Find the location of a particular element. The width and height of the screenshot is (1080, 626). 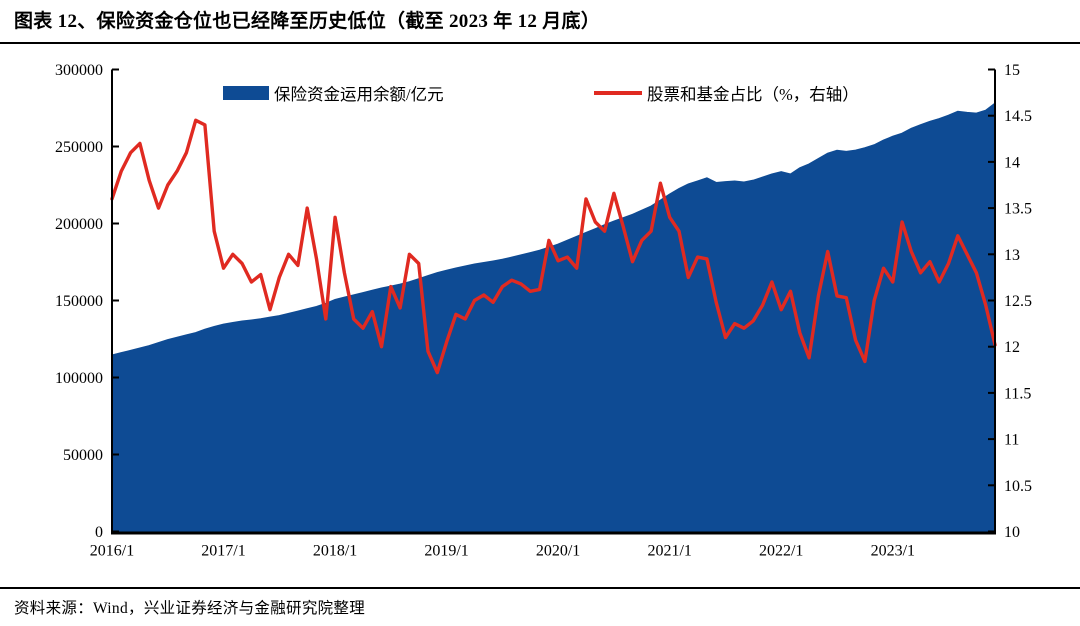

legend-label-stock-fund-ratio: 股票和基金占比（%，右轴） is located at coordinates (753, 94).